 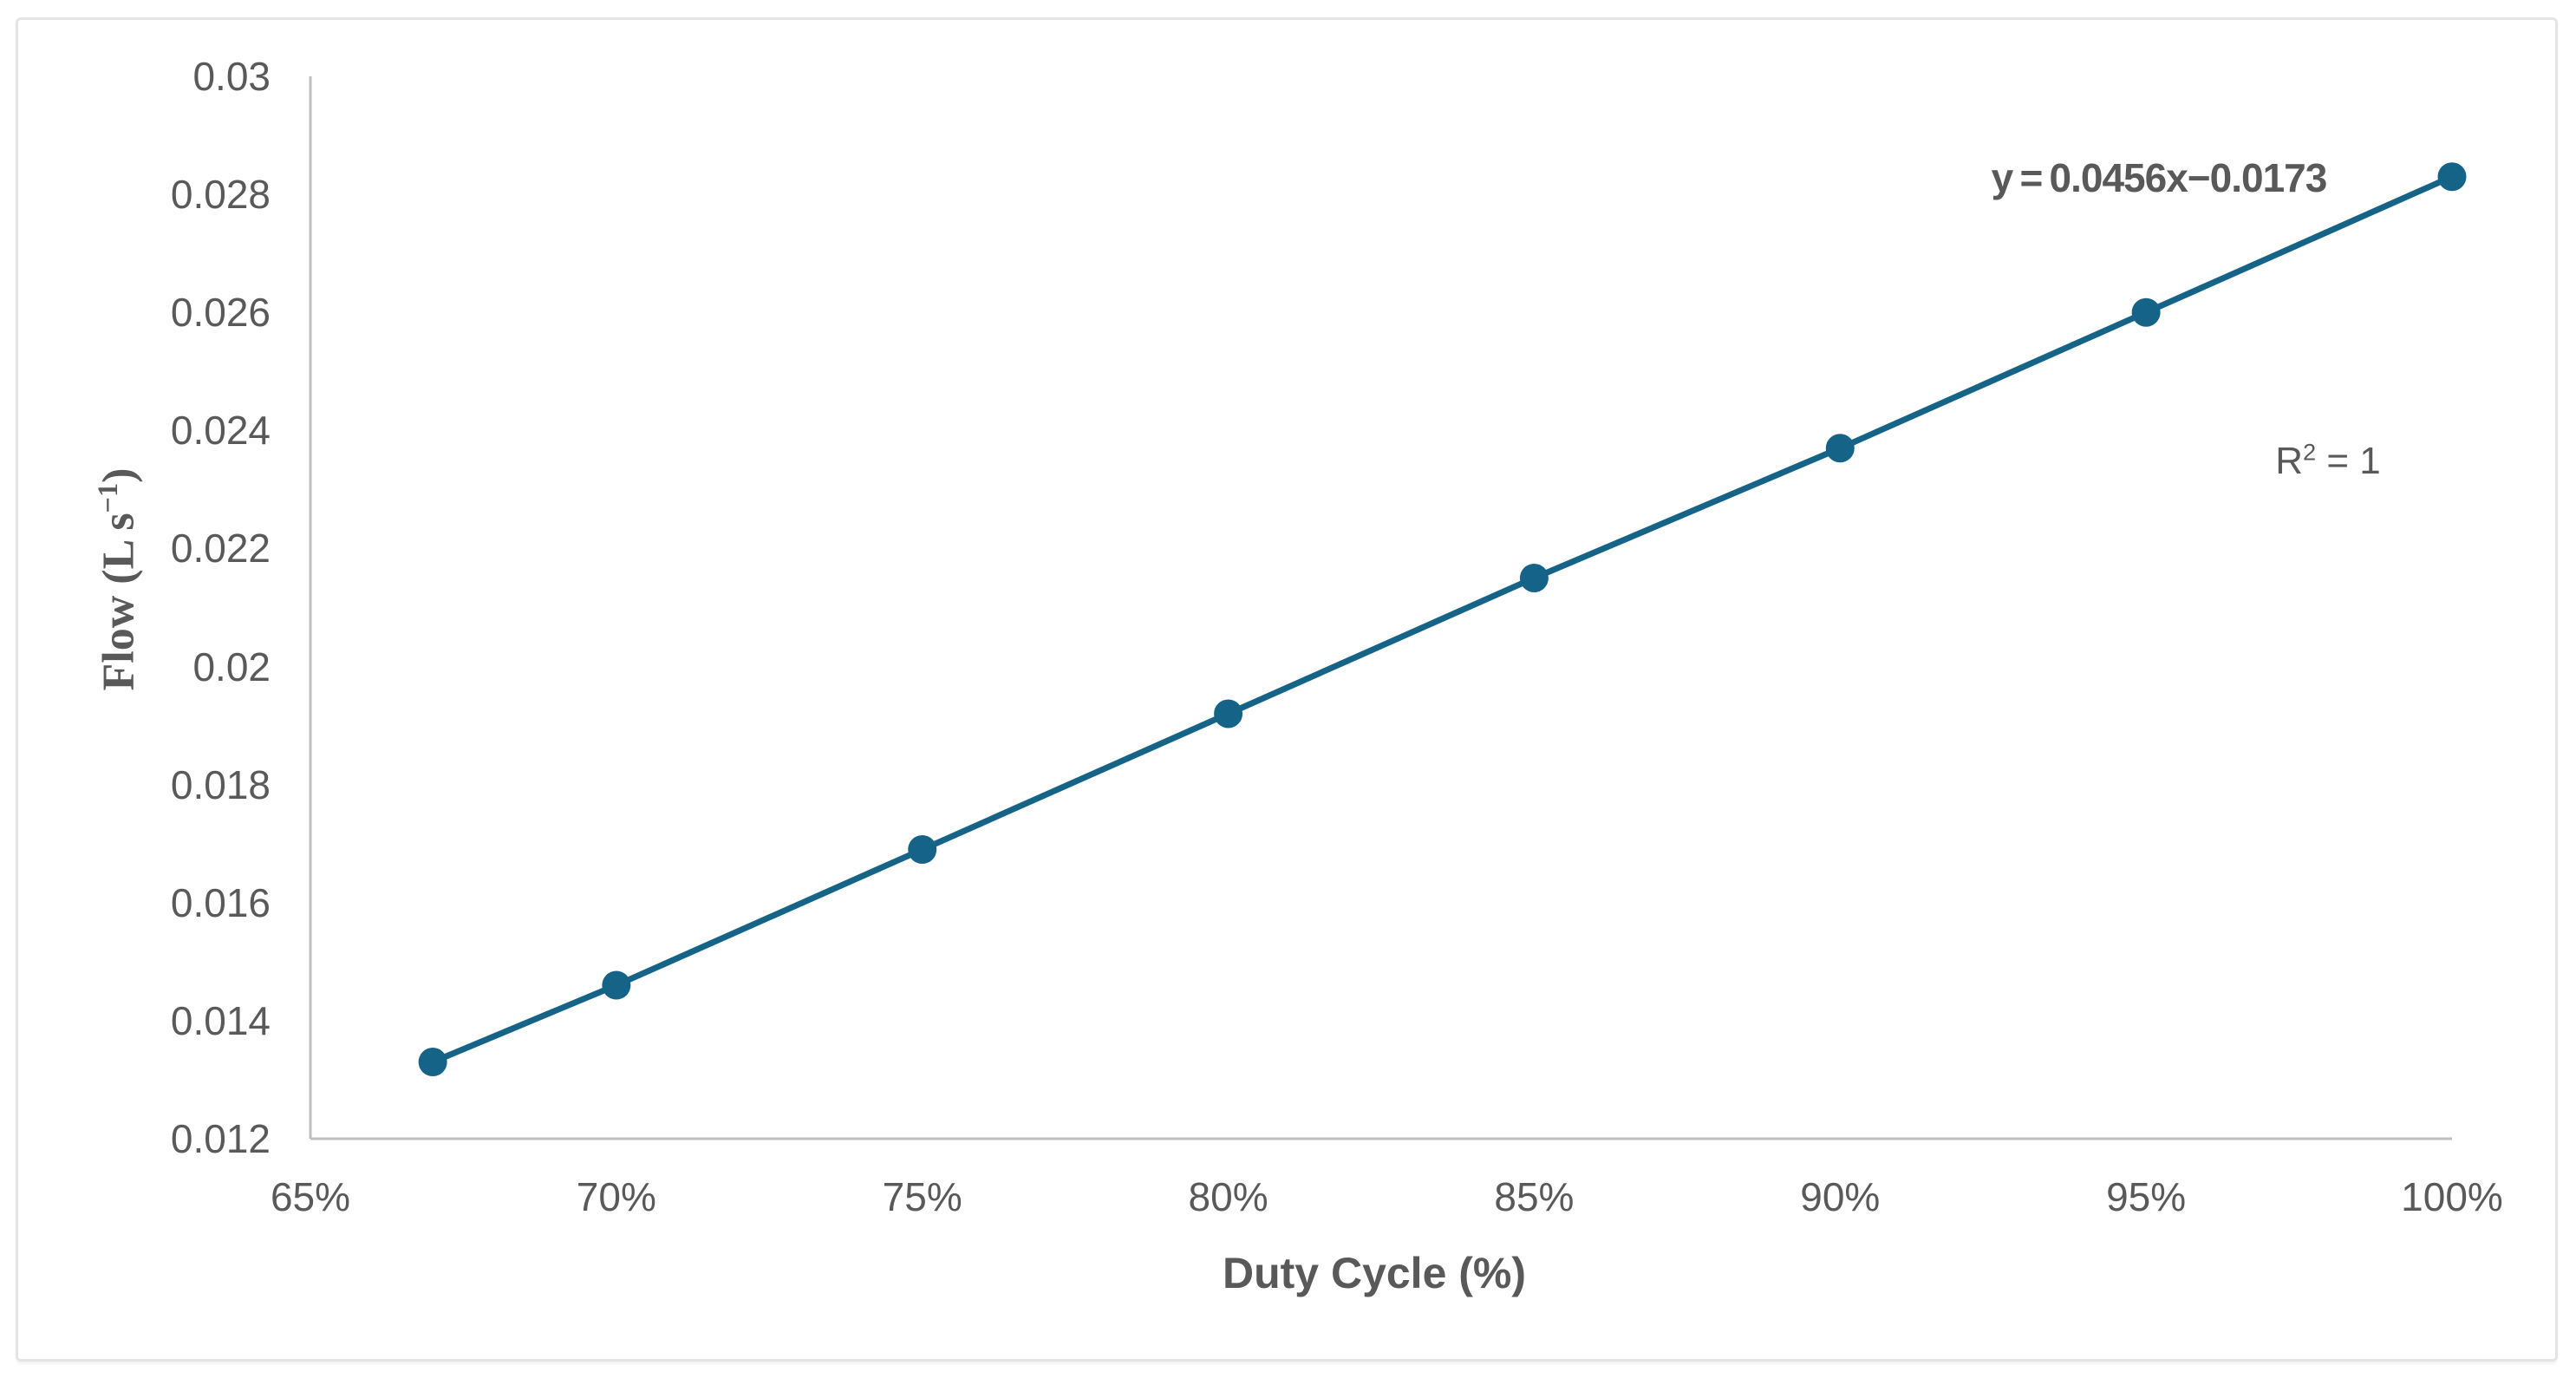 I want to click on y-tick-label: 0.028, so click(x=221, y=195).